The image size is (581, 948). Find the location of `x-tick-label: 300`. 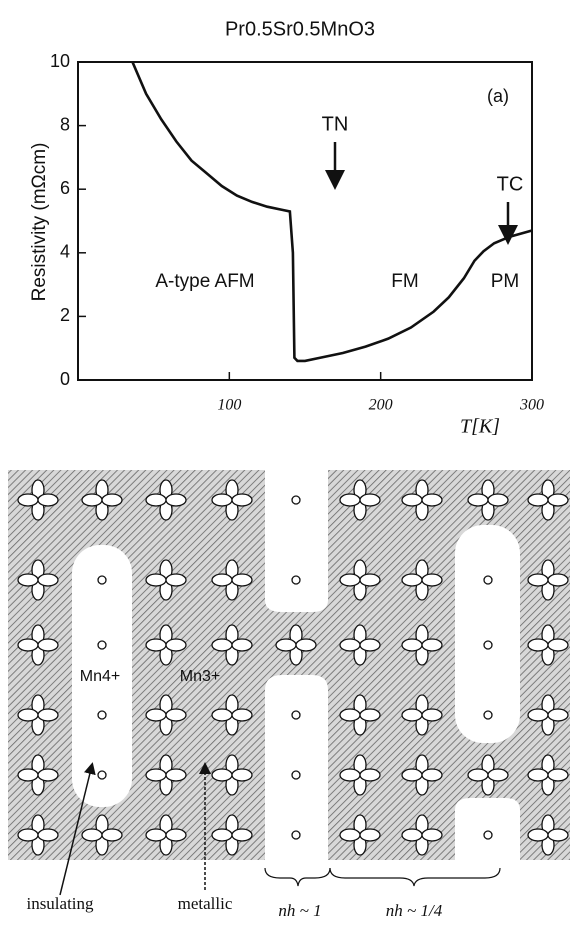

x-tick-label: 300 is located at coordinates (531, 405).